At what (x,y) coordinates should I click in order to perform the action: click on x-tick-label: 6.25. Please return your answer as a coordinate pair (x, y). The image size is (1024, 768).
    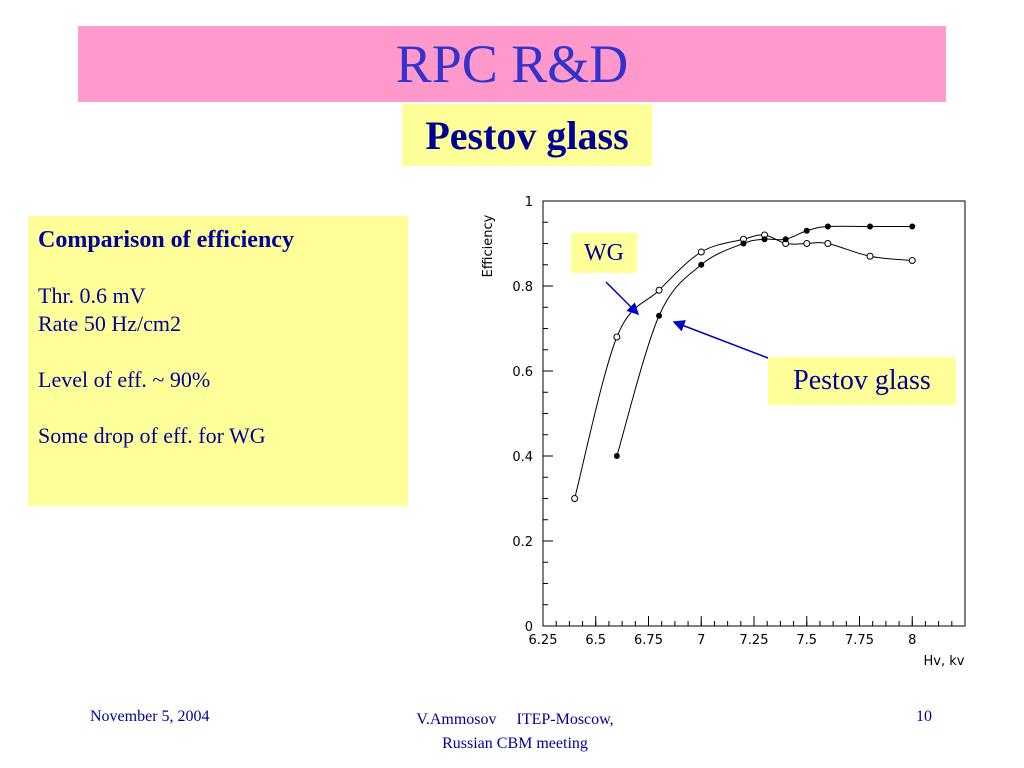
    Looking at the image, I should click on (543, 640).